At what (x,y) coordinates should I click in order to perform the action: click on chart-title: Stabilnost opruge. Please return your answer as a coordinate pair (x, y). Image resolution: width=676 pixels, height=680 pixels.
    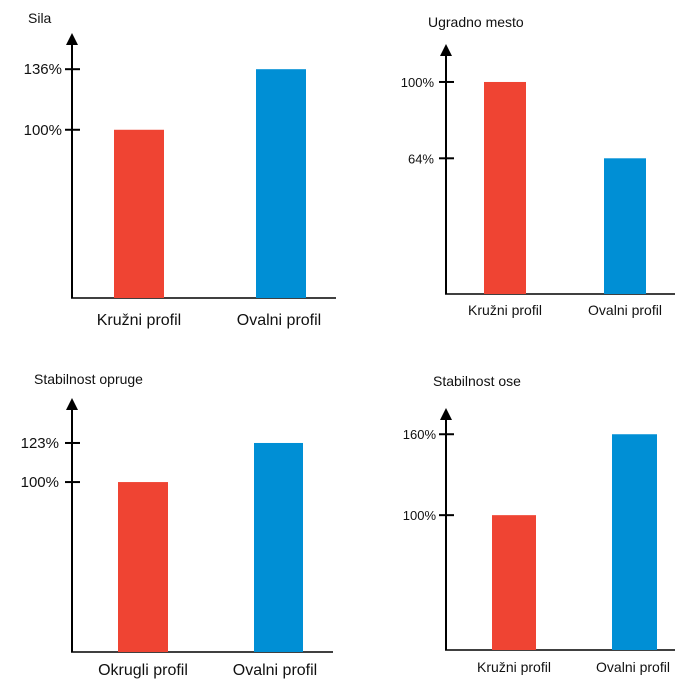
    Looking at the image, I should click on (88, 379).